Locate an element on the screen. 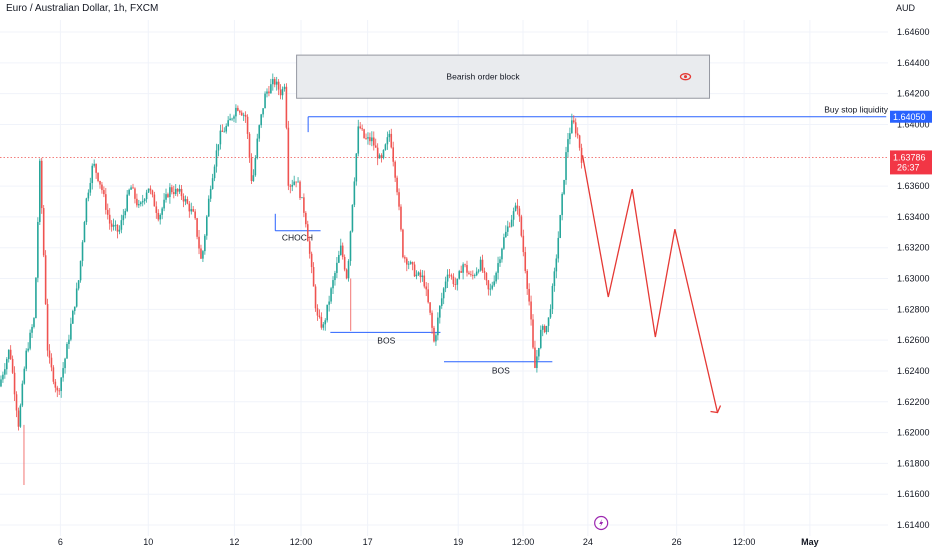 The image size is (932, 550). price-tick-label: 1.61600 is located at coordinates (913, 494).